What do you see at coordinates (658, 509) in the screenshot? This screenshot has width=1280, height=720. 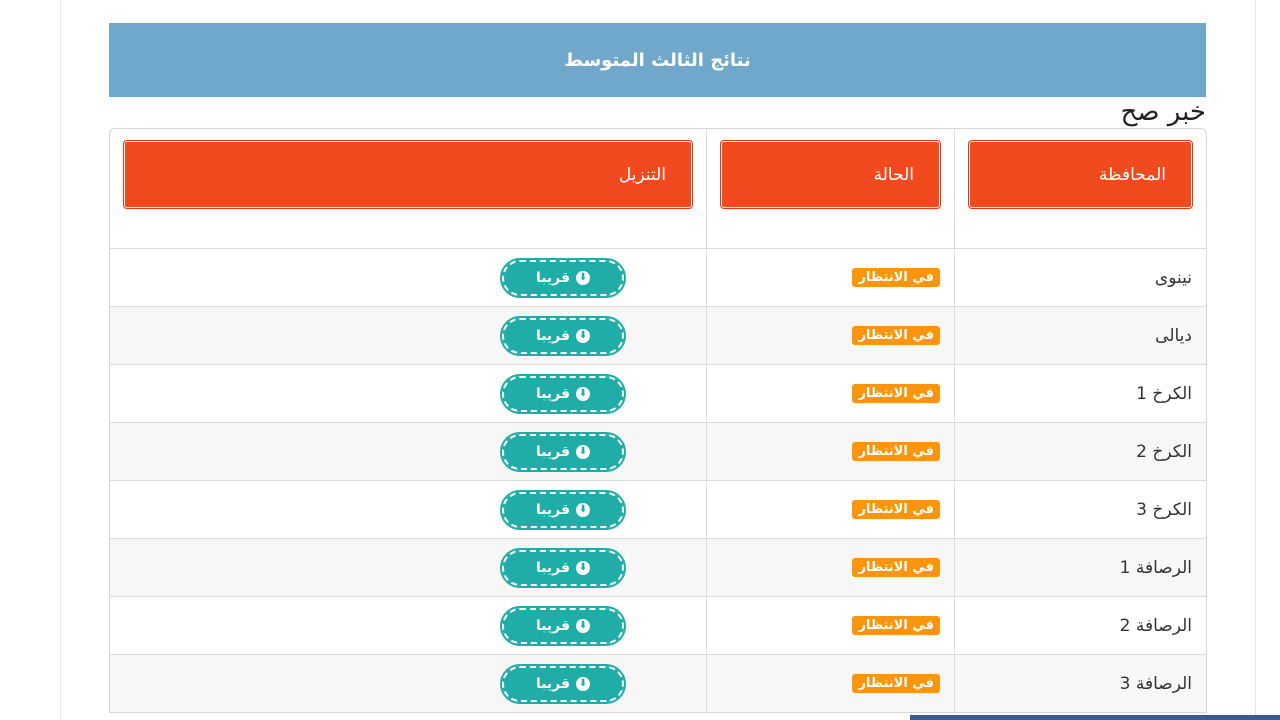 I see `table-row: الكرخ 3 في الانتظار ⬇ قريبا` at bounding box center [658, 509].